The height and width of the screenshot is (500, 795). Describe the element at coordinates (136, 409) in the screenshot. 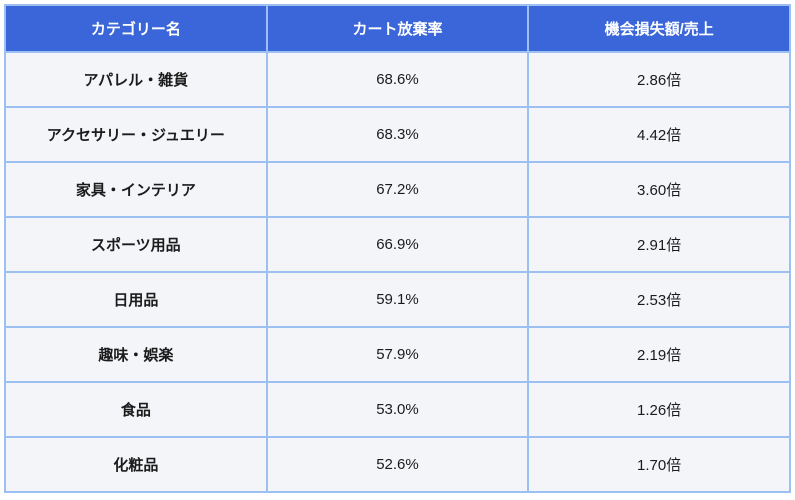

I see `category-cell: 食品` at that location.